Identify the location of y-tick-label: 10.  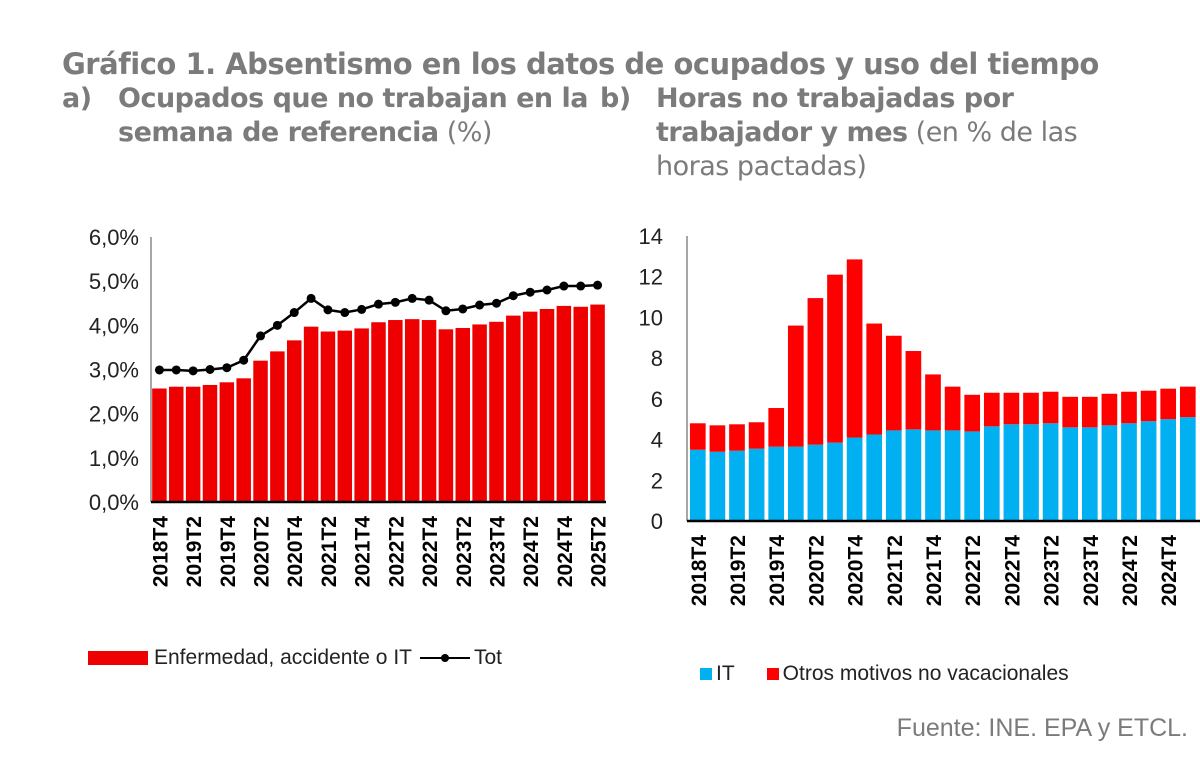
(651, 317).